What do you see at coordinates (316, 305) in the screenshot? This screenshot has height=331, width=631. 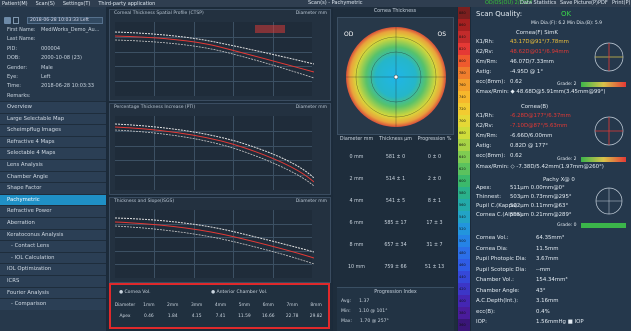 I see `volume-header-cell: 8mm` at bounding box center [316, 305].